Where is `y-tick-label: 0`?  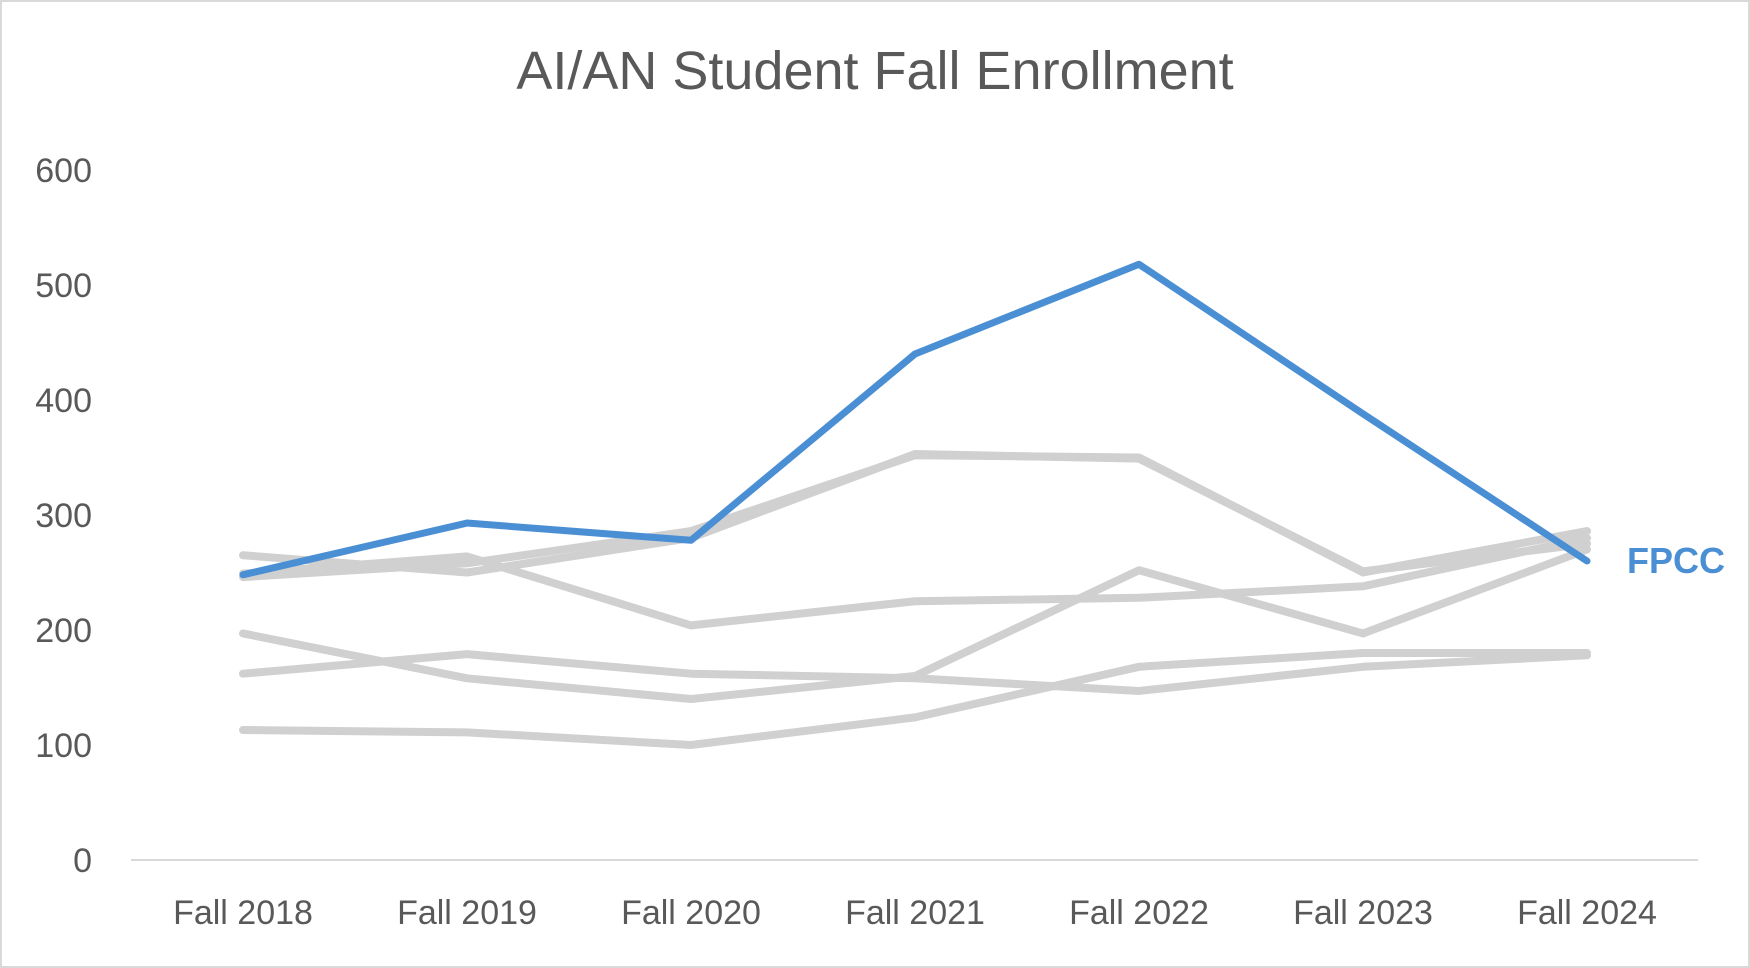
y-tick-label: 0 is located at coordinates (82, 861).